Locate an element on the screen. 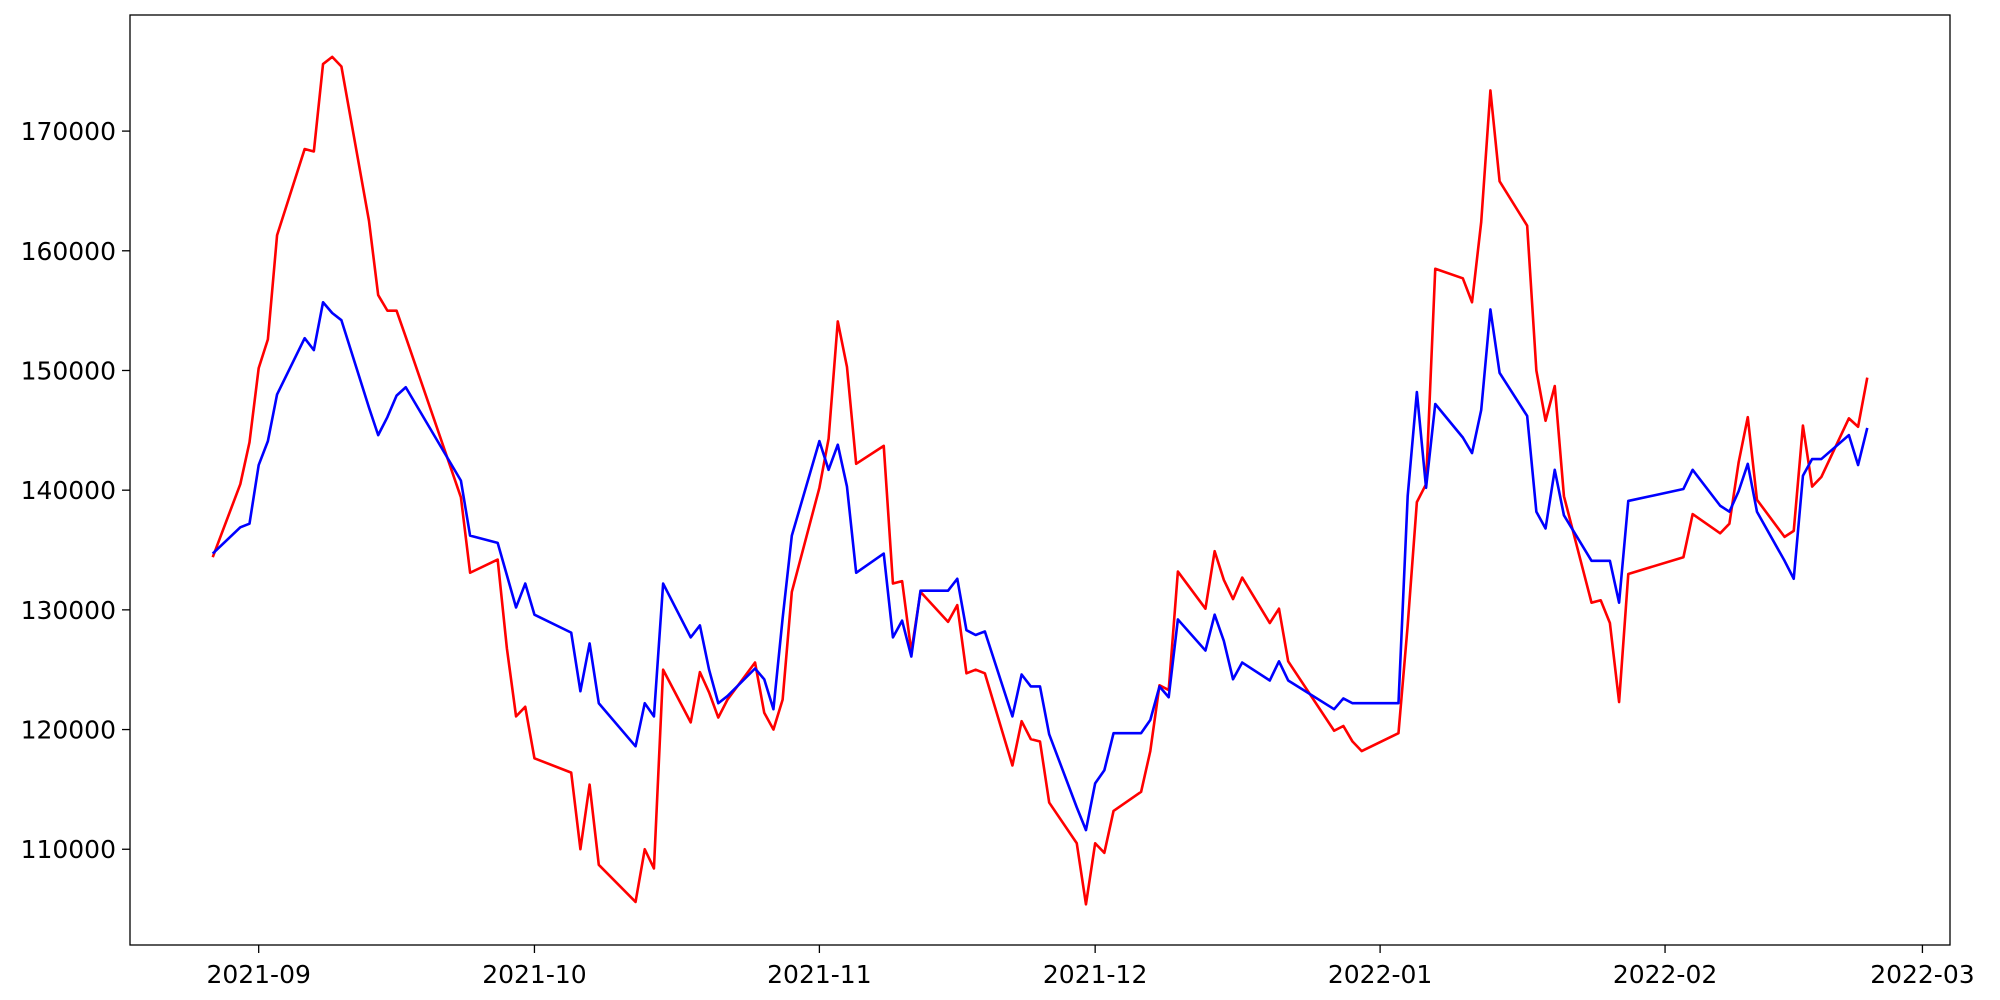 This screenshot has width=2000, height=1000. x-tick-label: 2021-11 is located at coordinates (819, 974).